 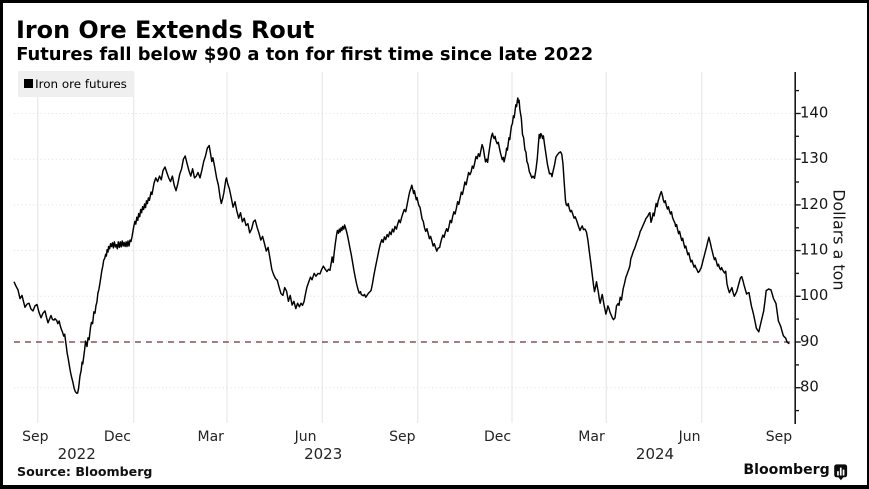 What do you see at coordinates (814, 112) in the screenshot?
I see `svg-text: 140` at bounding box center [814, 112].